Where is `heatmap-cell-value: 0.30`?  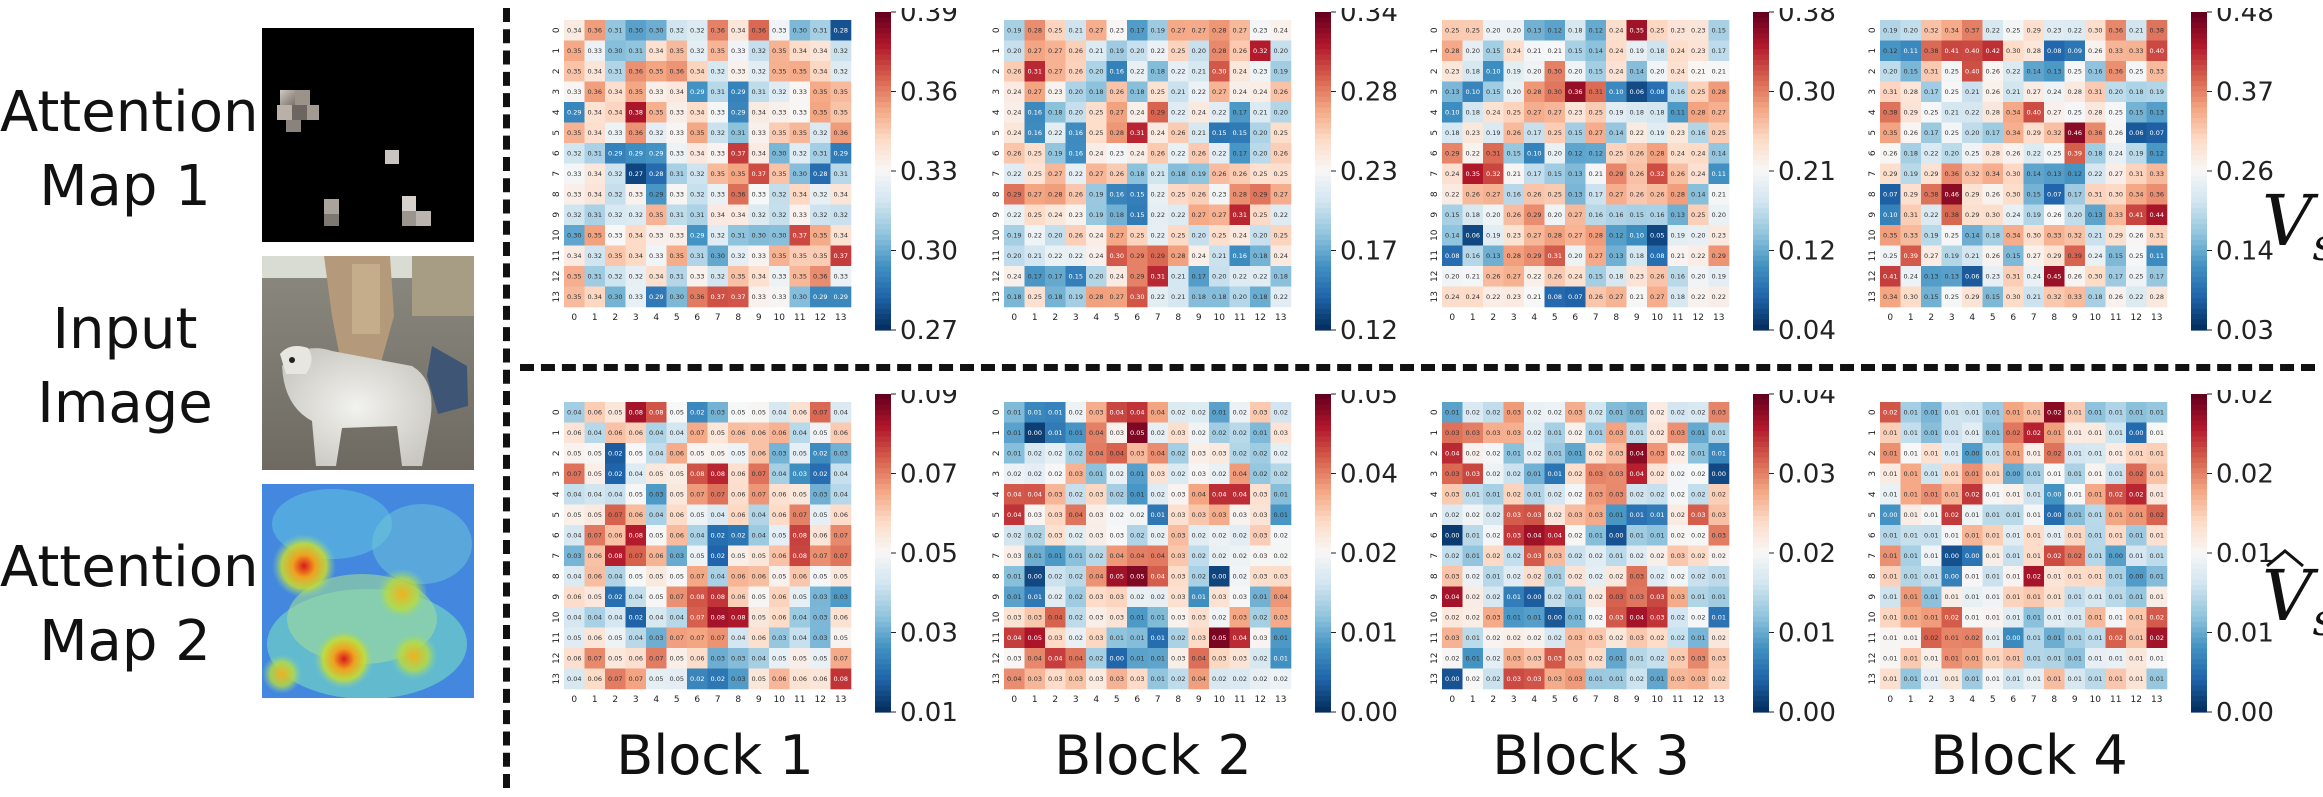 heatmap-cell-value: 0.30 is located at coordinates (759, 235).